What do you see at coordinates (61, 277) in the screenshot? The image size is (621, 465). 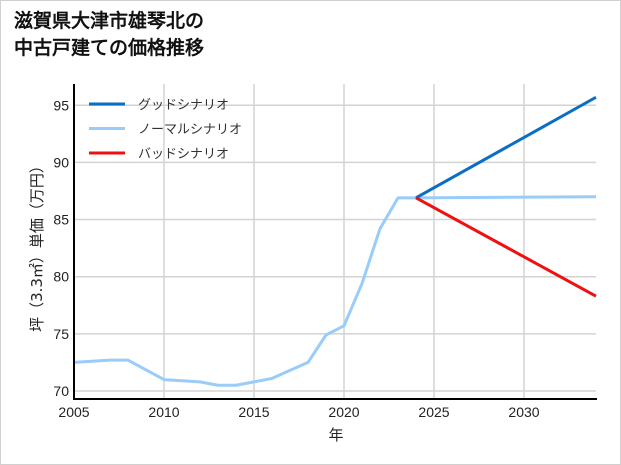 I see `y-tick-label: 80` at bounding box center [61, 277].